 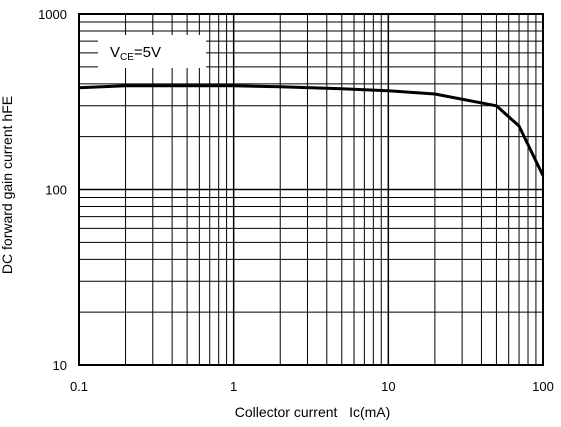 What do you see at coordinates (147, 52) in the screenshot?
I see `condition-value: =5V` at bounding box center [147, 52].